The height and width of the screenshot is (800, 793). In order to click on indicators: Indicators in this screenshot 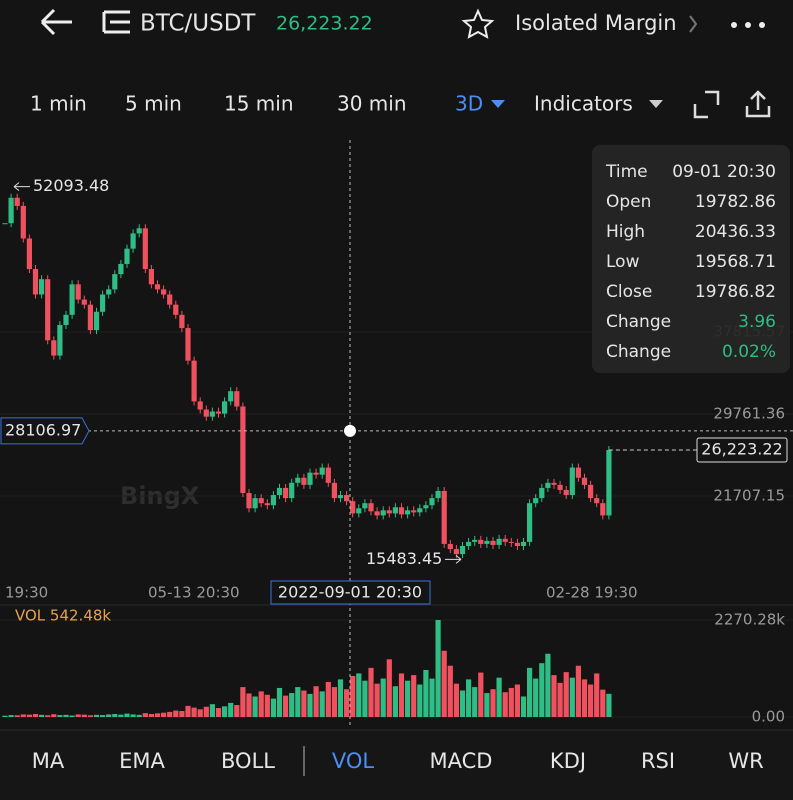, I will do `click(583, 104)`.